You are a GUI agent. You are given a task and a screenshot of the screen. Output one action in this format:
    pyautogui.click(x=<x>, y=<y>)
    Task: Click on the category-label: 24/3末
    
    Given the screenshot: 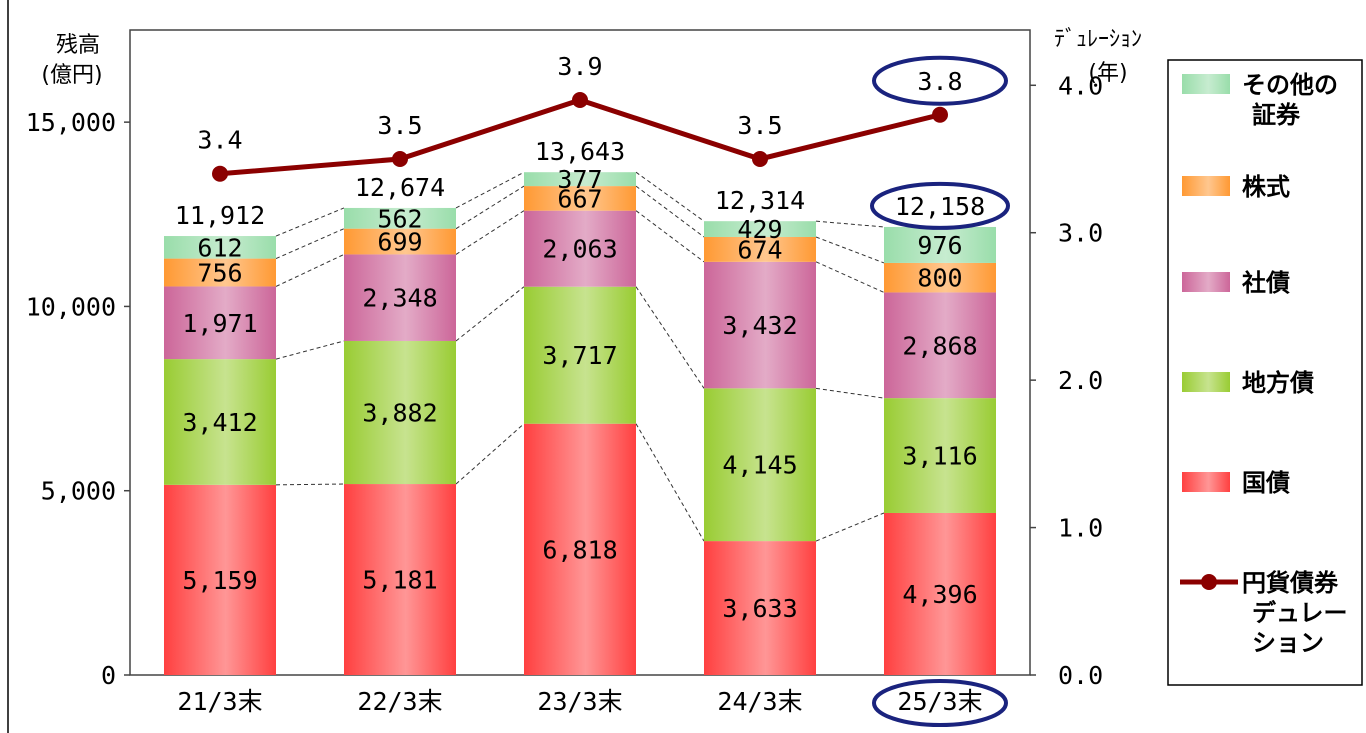 What is the action you would take?
    pyautogui.click(x=759, y=701)
    